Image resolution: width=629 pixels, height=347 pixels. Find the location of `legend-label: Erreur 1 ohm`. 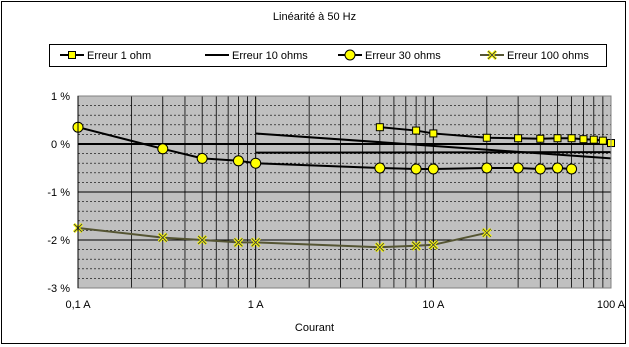

legend-label: Erreur 1 ohm is located at coordinates (119, 56).